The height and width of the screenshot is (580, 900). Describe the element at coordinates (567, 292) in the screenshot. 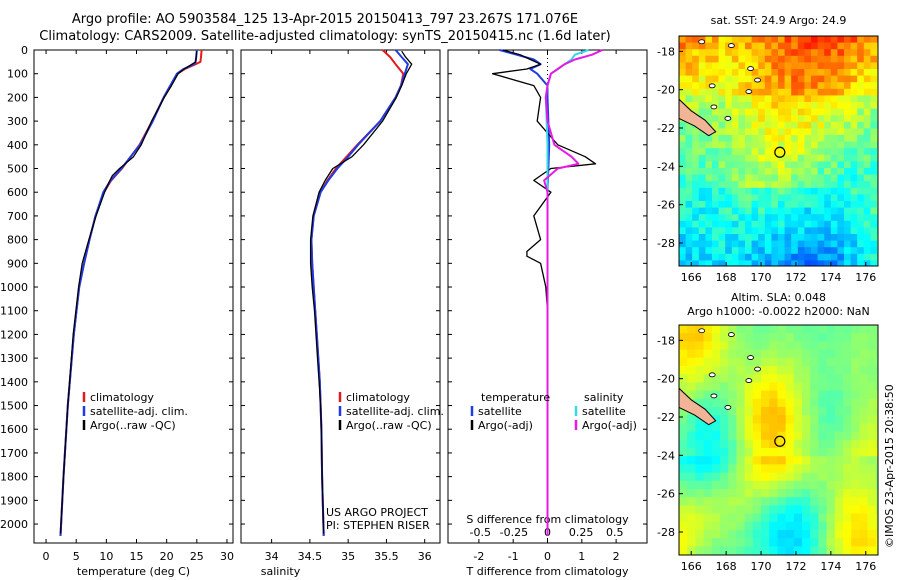

I see `series-s-satellite` at that location.